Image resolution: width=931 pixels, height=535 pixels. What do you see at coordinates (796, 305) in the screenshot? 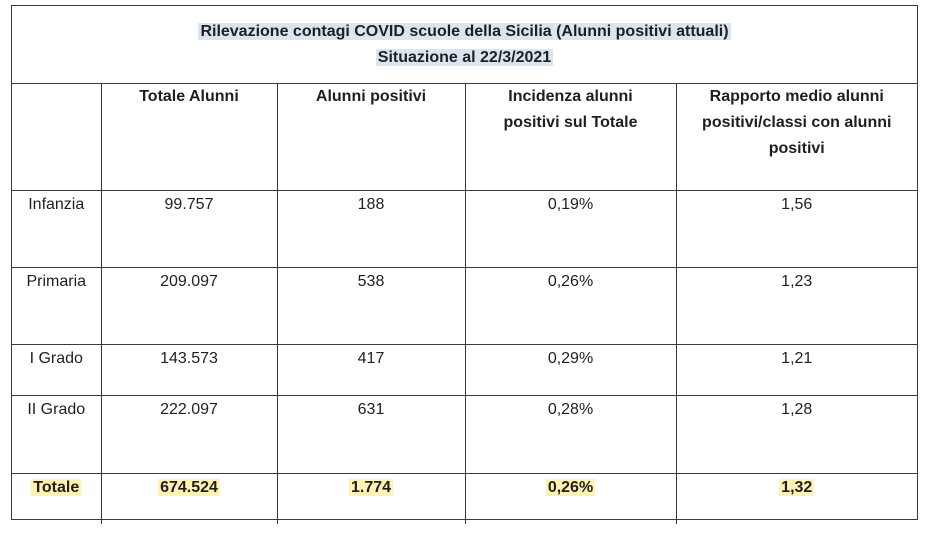
I see `cell-rapporto: 1,23` at bounding box center [796, 305].